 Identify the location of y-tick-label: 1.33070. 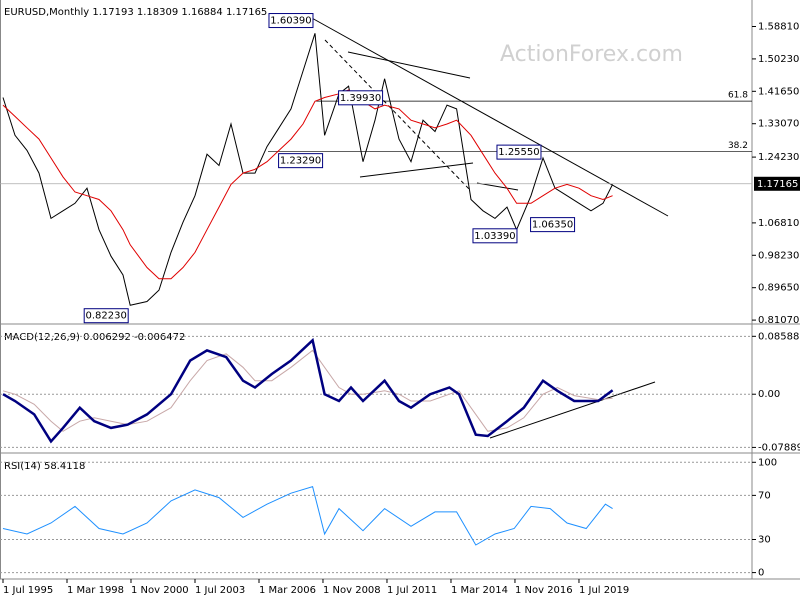
(778, 124).